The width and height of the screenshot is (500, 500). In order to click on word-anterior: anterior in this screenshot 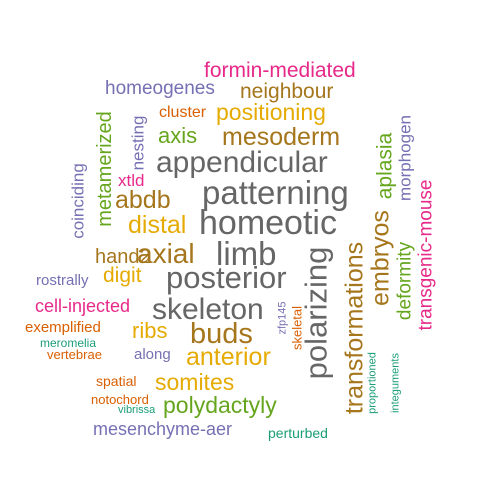, I will do `click(228, 357)`.